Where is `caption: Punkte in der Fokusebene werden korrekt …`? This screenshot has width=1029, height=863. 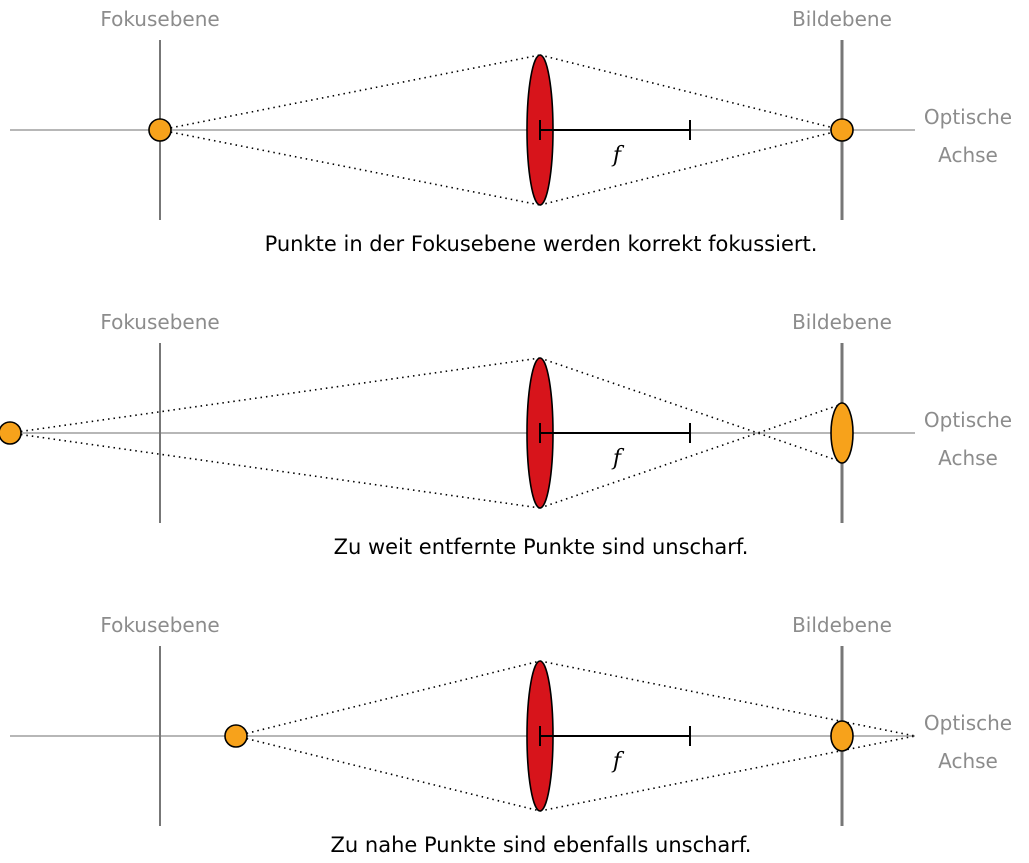
caption: Punkte in der Fokusebene werden korrekt … is located at coordinates (541, 244).